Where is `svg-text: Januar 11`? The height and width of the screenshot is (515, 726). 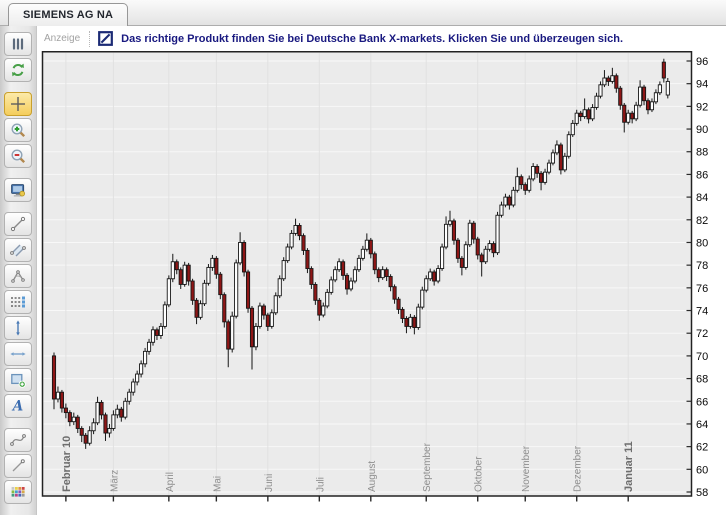
svg-text: Januar 11 is located at coordinates (629, 466).